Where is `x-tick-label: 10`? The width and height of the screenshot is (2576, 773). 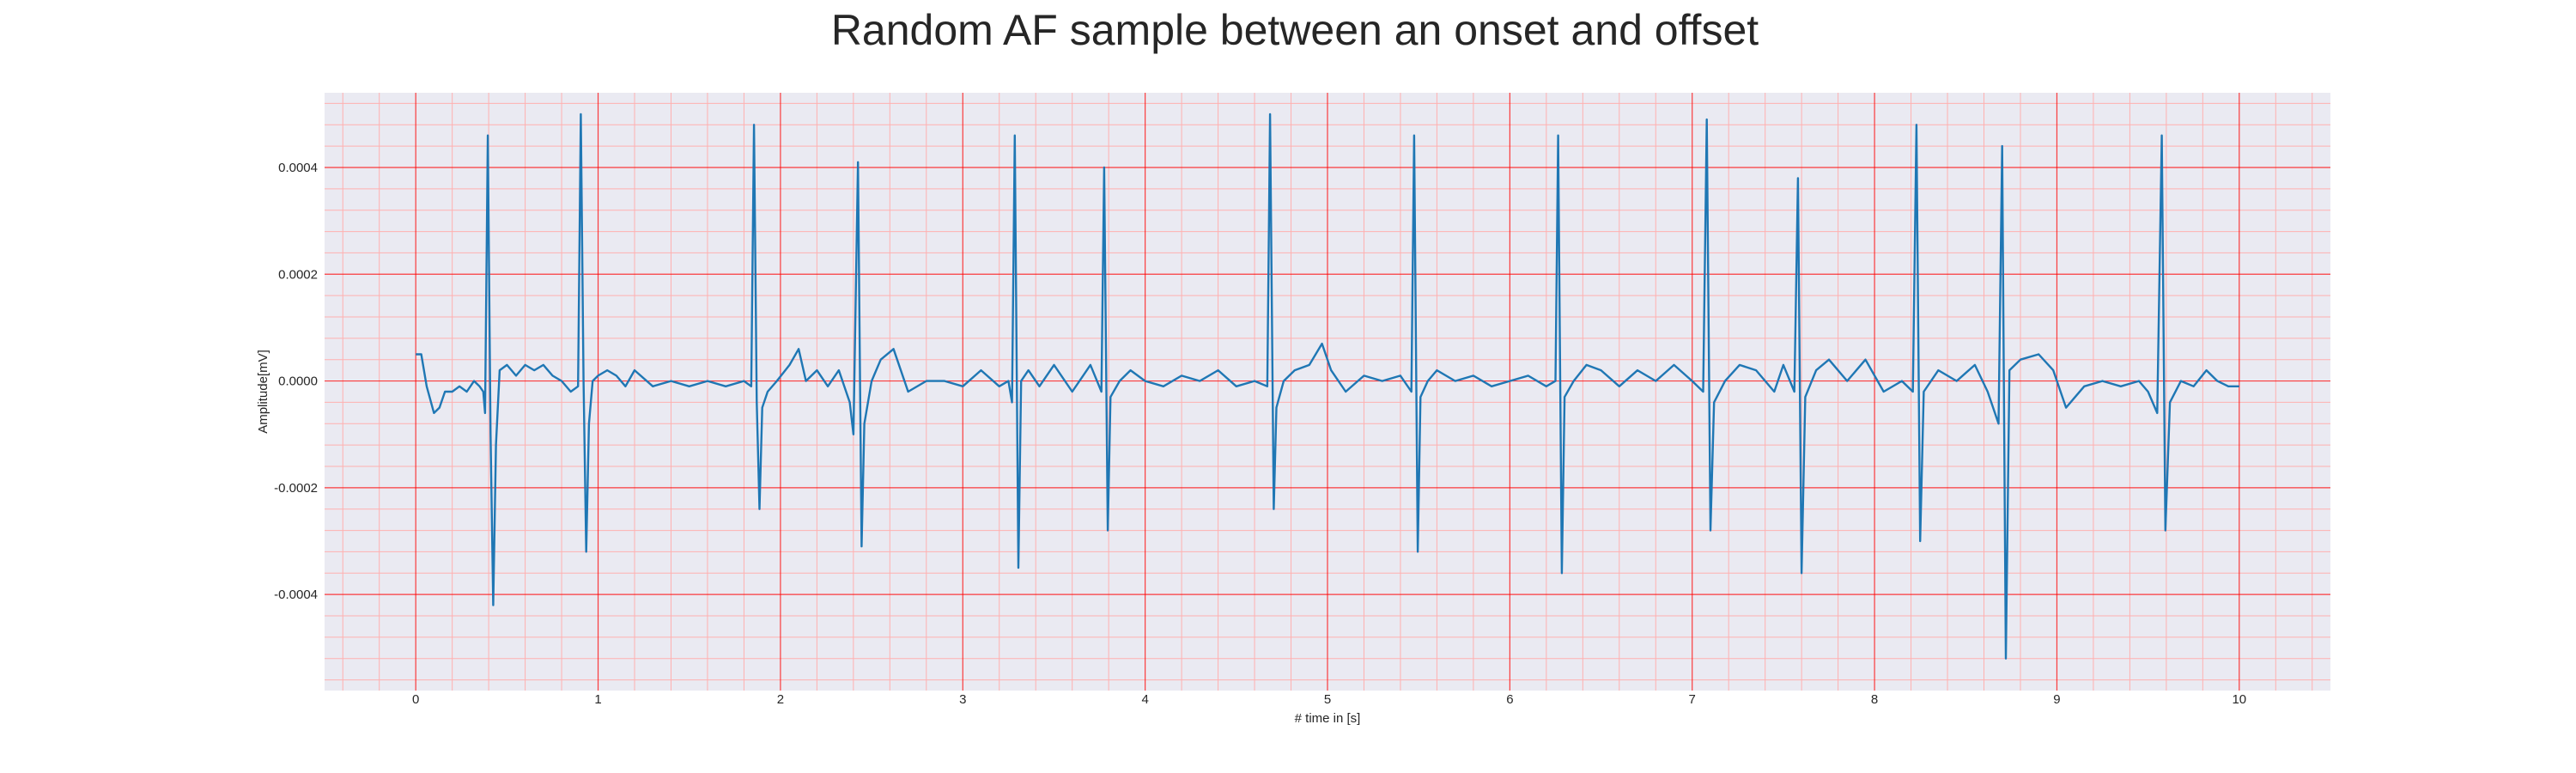 x-tick-label: 10 is located at coordinates (2239, 699).